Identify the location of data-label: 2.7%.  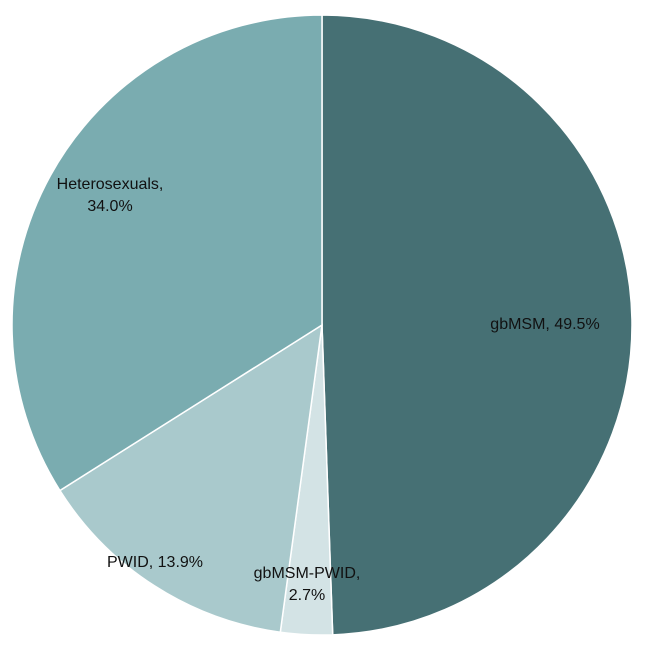
(307, 595).